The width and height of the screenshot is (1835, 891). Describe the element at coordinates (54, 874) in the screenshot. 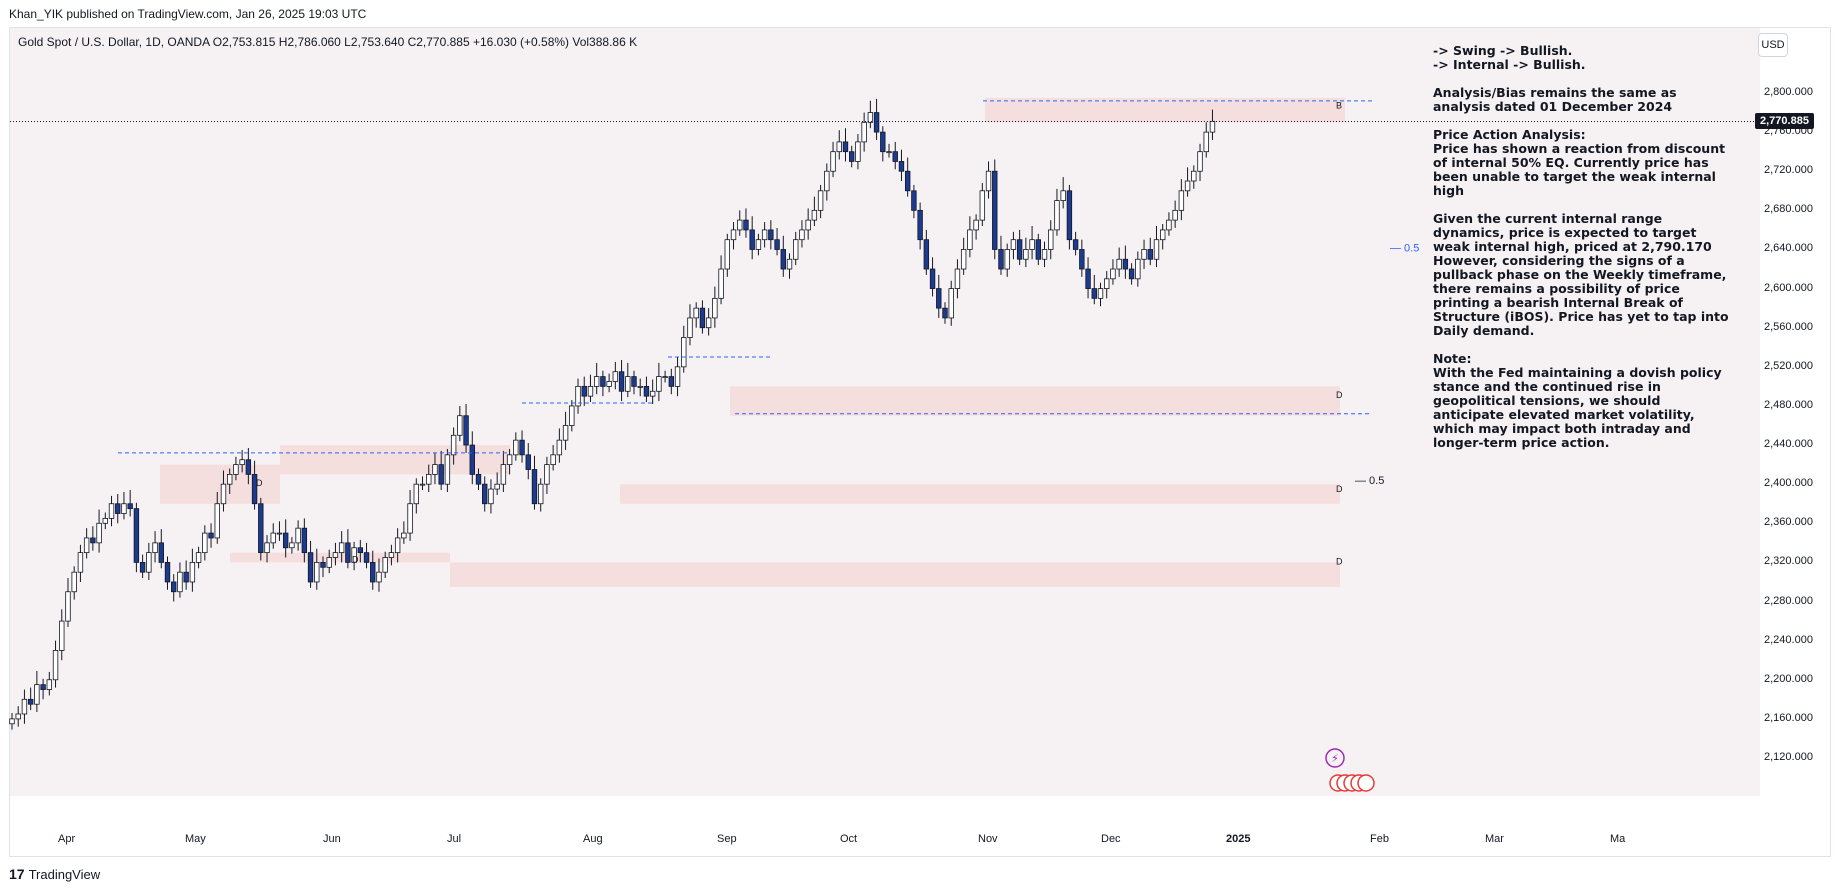

I see `tradingview-brand: 17 TradingView` at that location.